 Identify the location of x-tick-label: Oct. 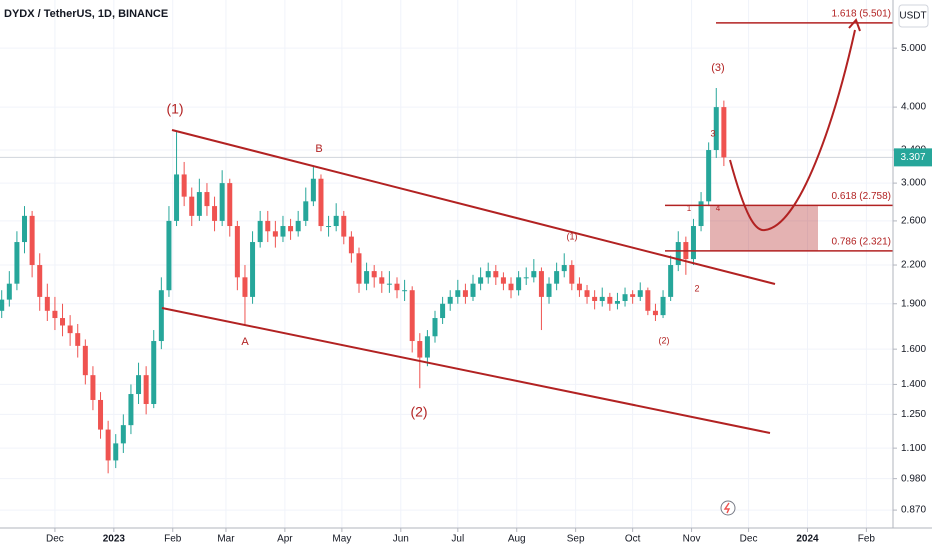
(633, 539).